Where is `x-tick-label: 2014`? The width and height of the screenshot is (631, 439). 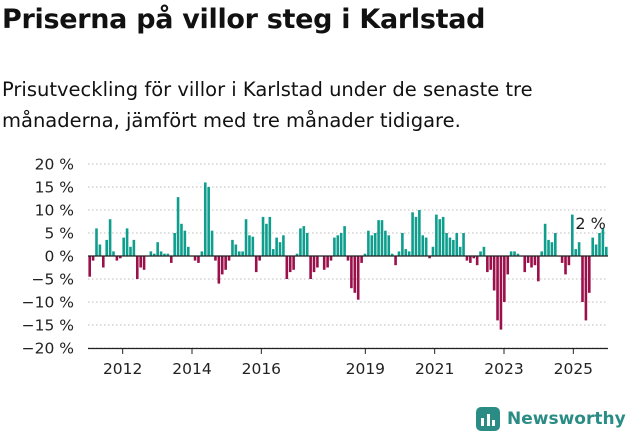
x-tick-label: 2014 is located at coordinates (191, 369).